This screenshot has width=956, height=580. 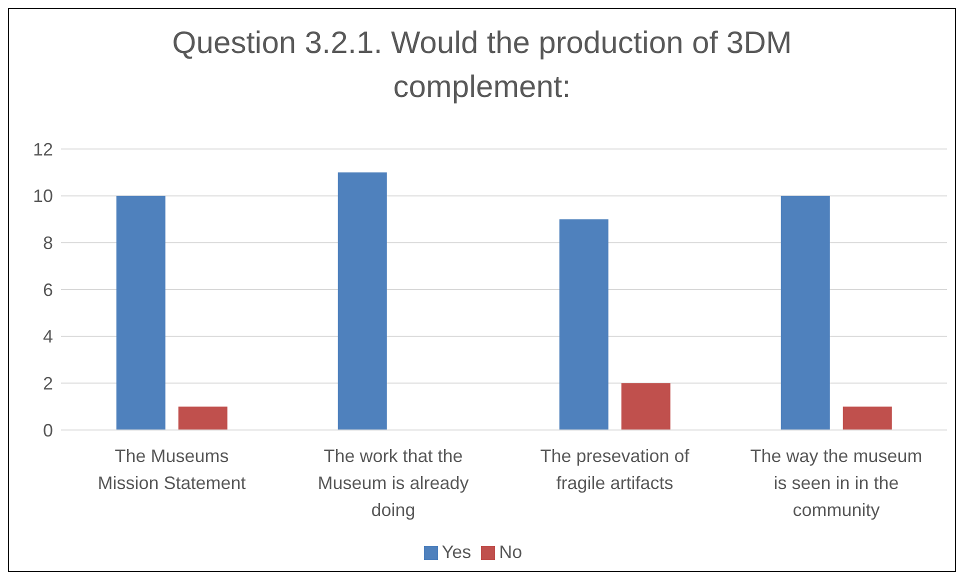 I want to click on y-tick-label: 0, so click(x=47, y=430).